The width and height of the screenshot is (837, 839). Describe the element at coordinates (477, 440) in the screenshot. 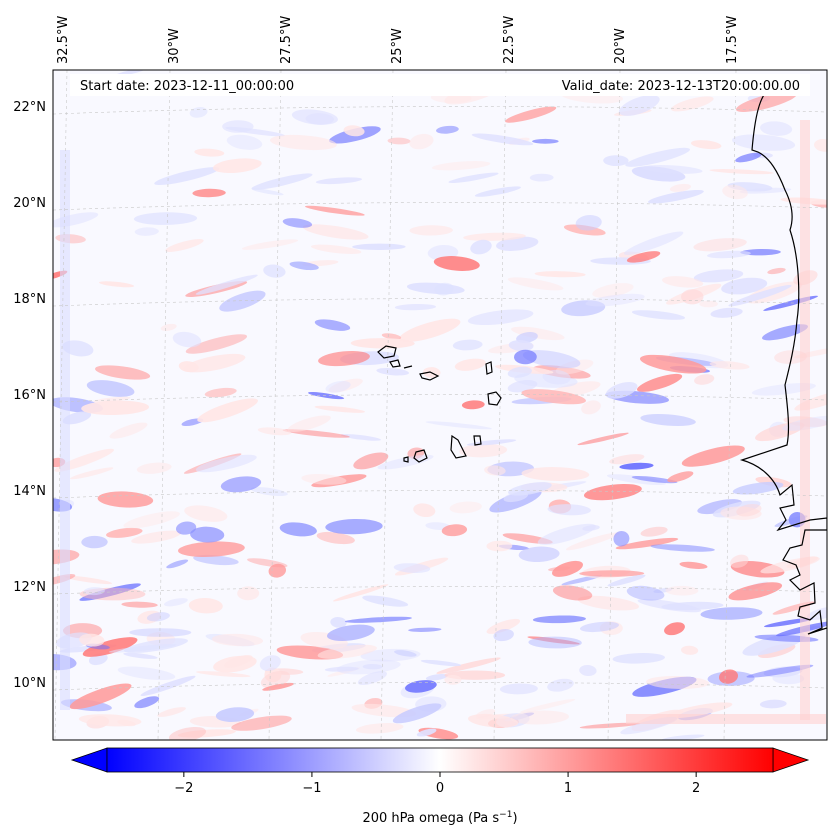

I see `island-maio` at that location.